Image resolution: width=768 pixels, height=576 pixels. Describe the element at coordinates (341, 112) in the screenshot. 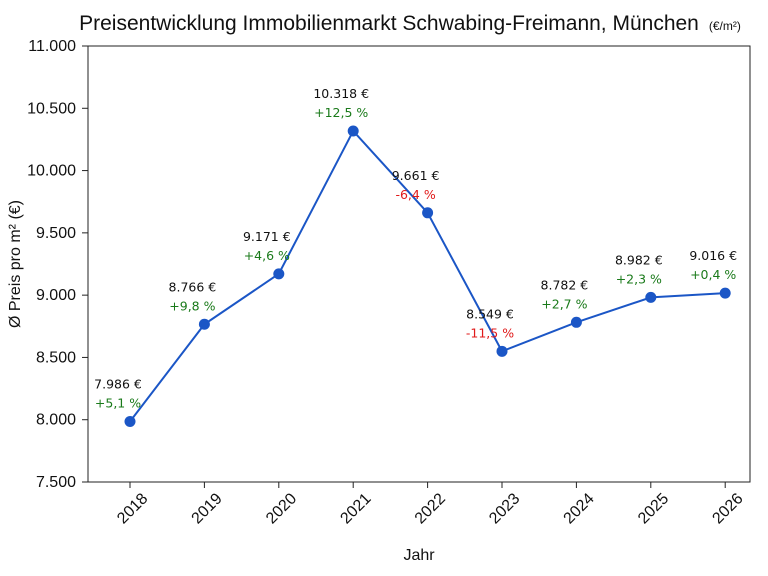

I see `change-label: +12,5 %` at that location.